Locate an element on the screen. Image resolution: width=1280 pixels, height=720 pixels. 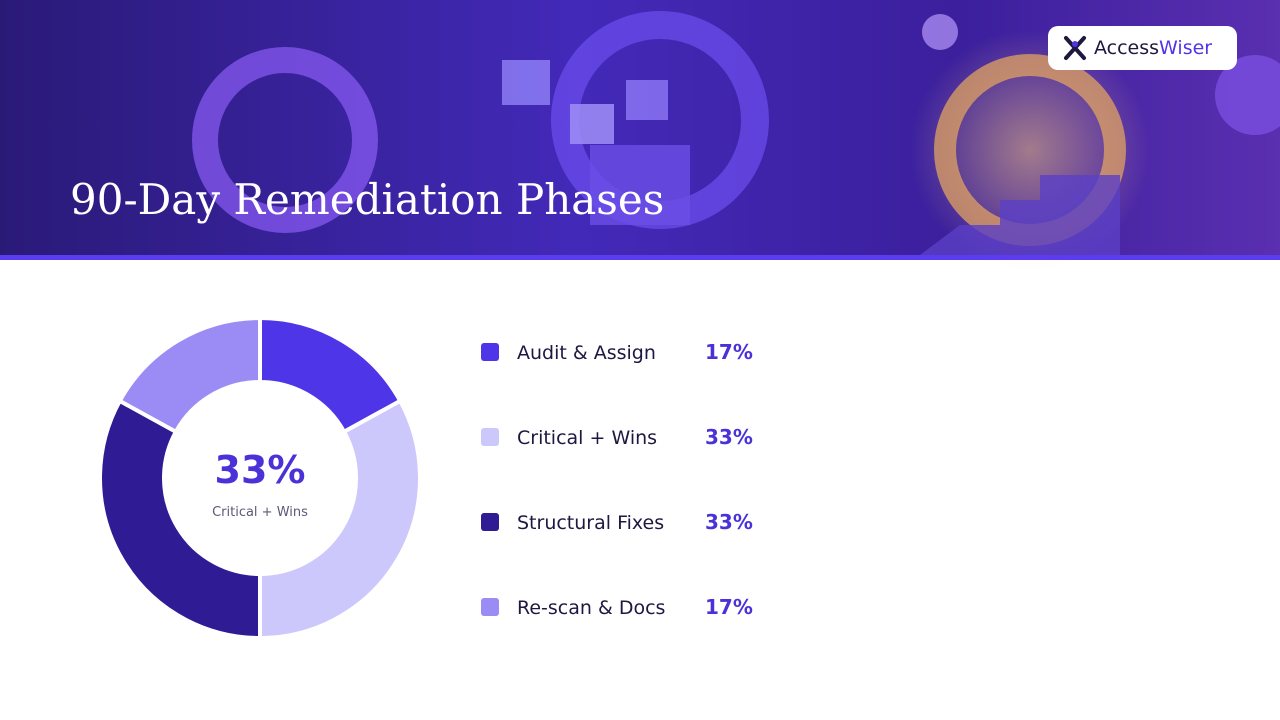
brand-name: AccessWiser is located at coordinates (1153, 48).